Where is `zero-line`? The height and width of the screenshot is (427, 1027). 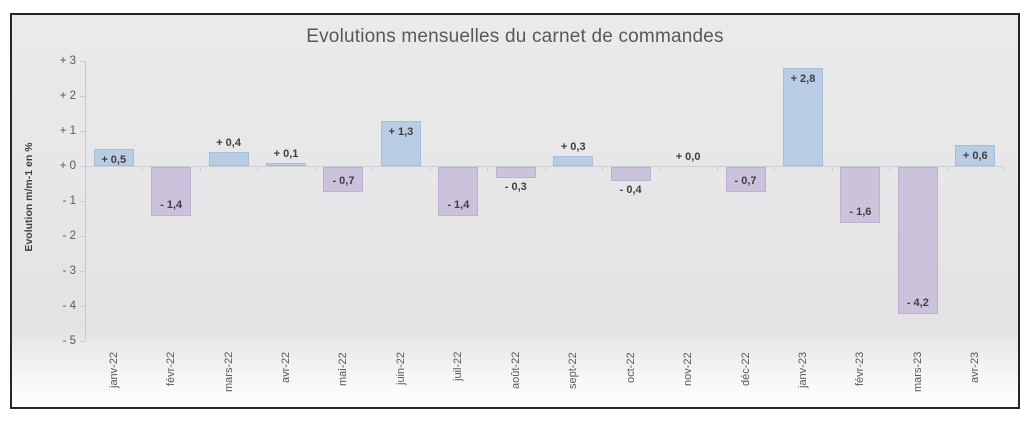 zero-line is located at coordinates (544, 166).